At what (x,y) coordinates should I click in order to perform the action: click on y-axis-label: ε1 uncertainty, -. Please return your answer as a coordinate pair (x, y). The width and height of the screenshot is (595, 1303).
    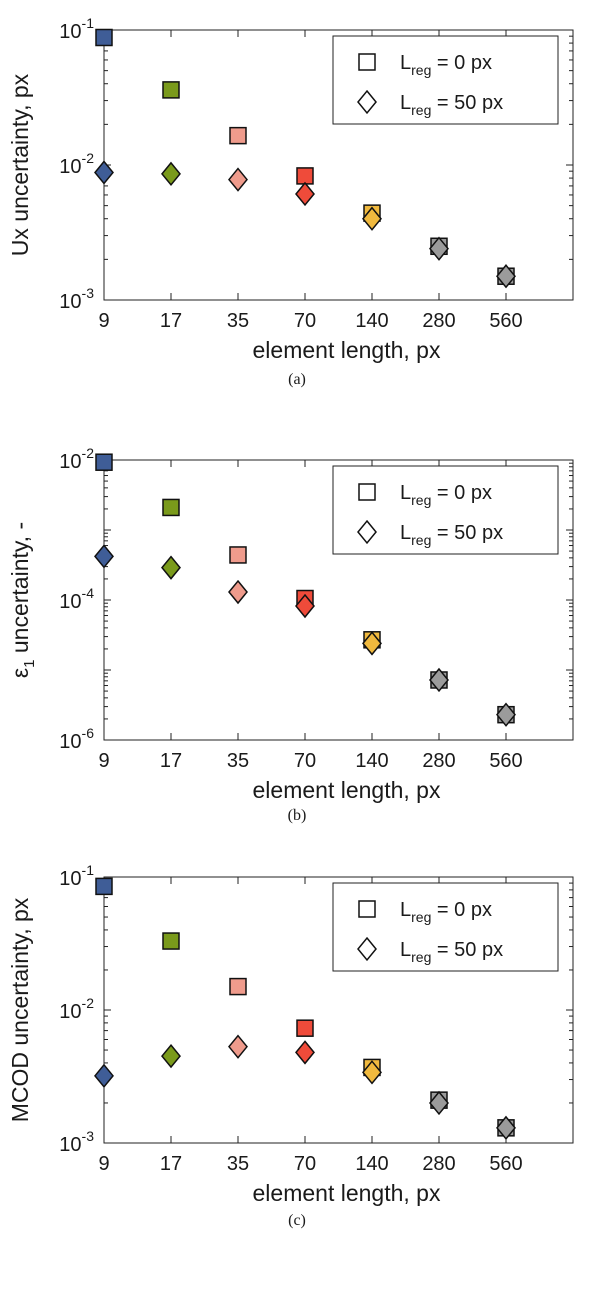
    Looking at the image, I should click on (22, 600).